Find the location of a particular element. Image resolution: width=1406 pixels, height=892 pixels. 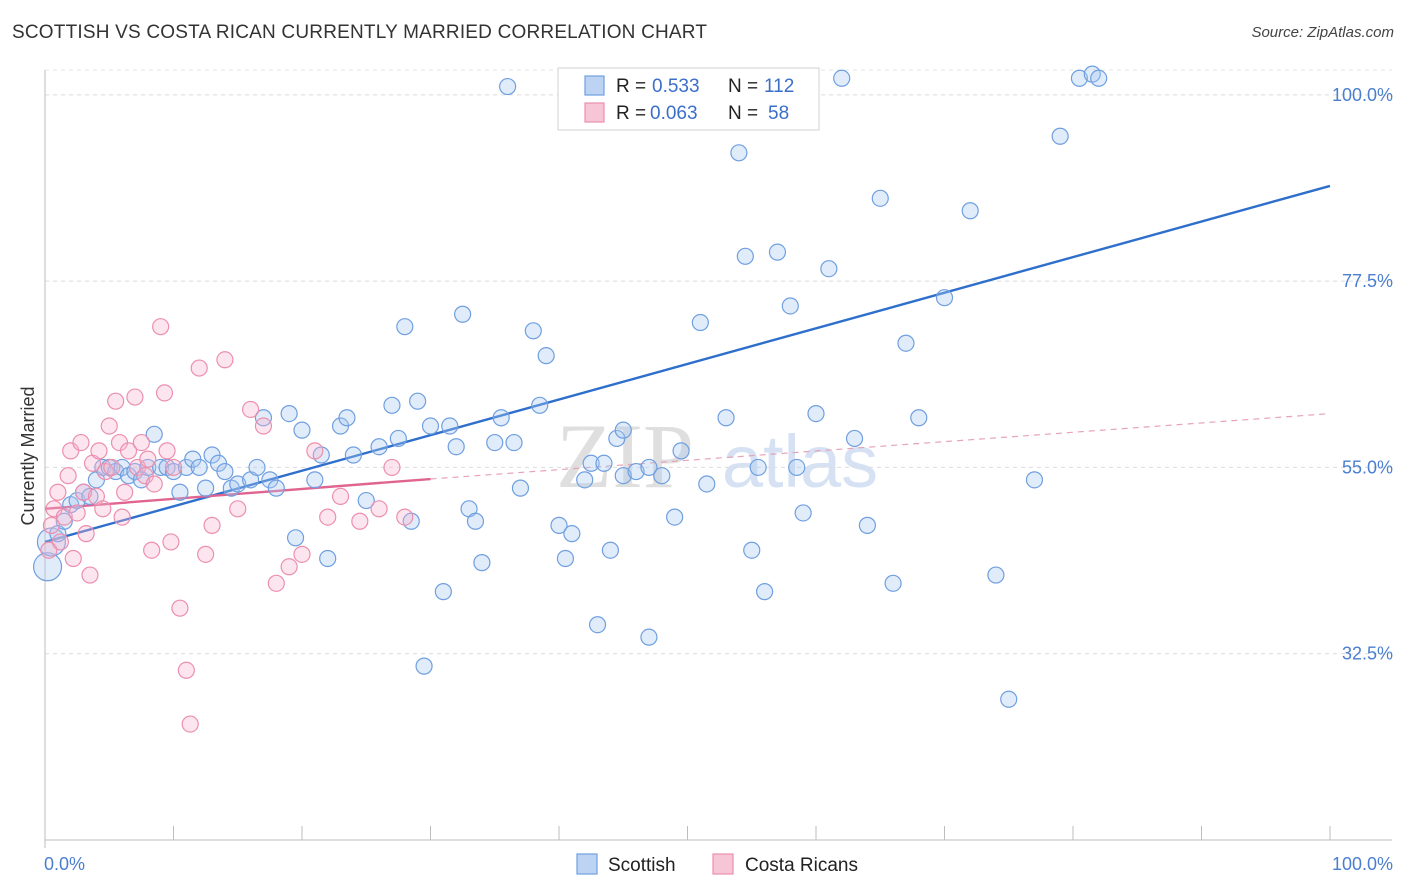

legend-r-value-costa-ricans: 0.063 is located at coordinates (674, 113).